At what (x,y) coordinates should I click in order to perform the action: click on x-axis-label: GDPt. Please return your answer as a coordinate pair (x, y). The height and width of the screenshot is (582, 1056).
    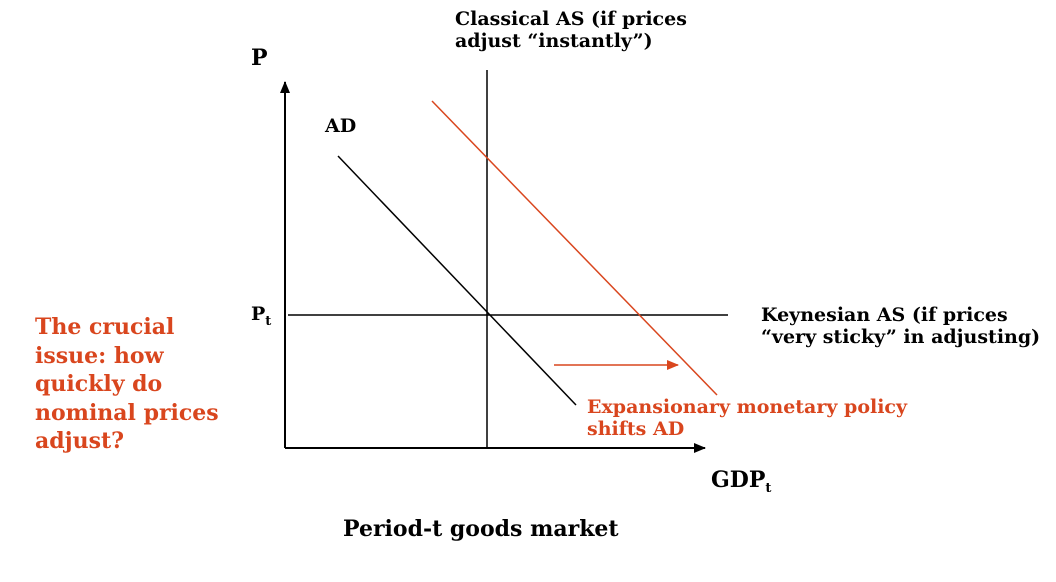
    Looking at the image, I should click on (741, 481).